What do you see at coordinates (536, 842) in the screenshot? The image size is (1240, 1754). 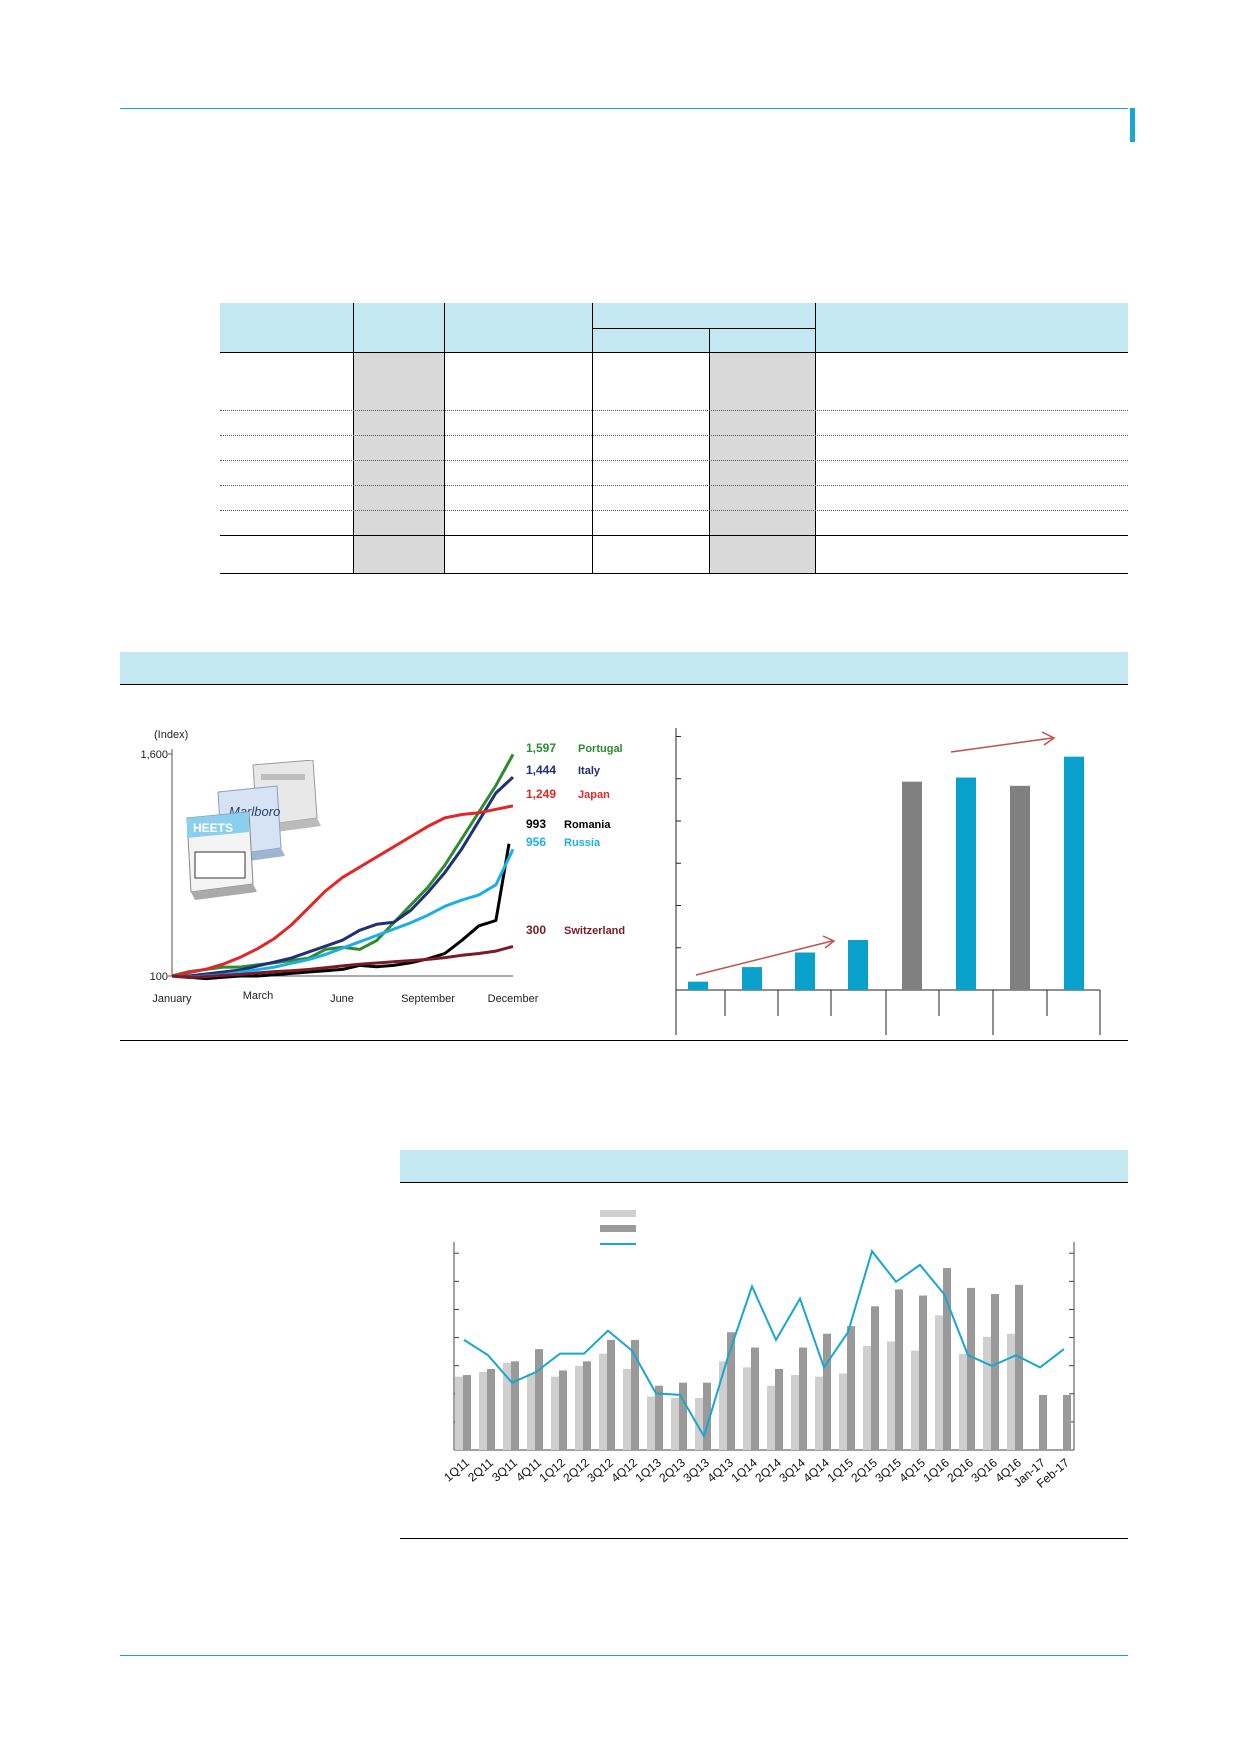 I see `series-end-value: 956` at bounding box center [536, 842].